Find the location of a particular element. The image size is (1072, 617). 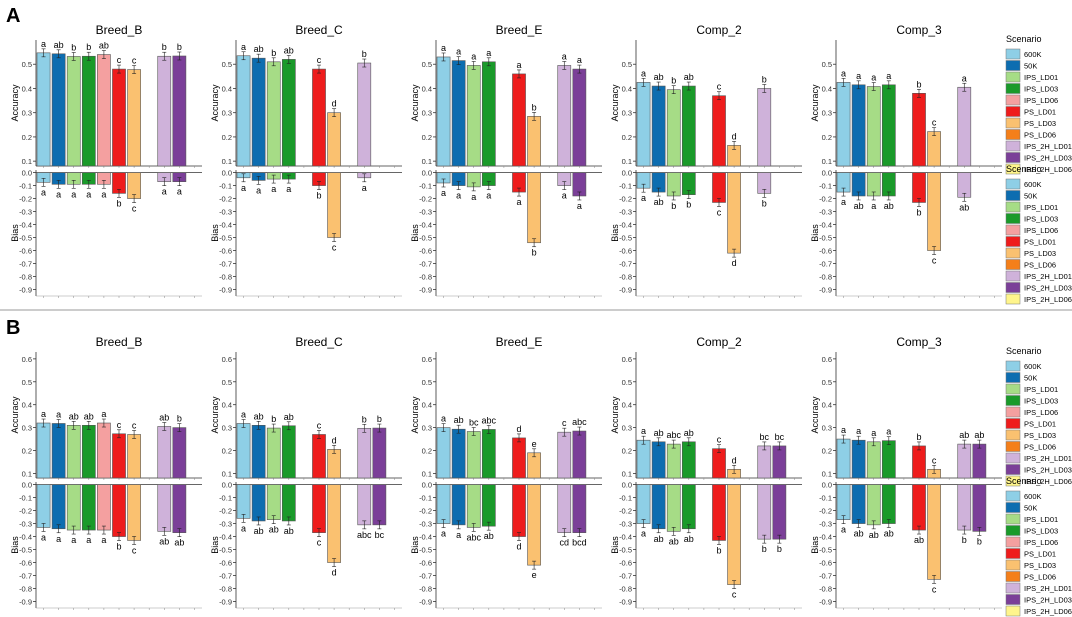

bias-tick-label: -0.8 is located at coordinates (825, 277).